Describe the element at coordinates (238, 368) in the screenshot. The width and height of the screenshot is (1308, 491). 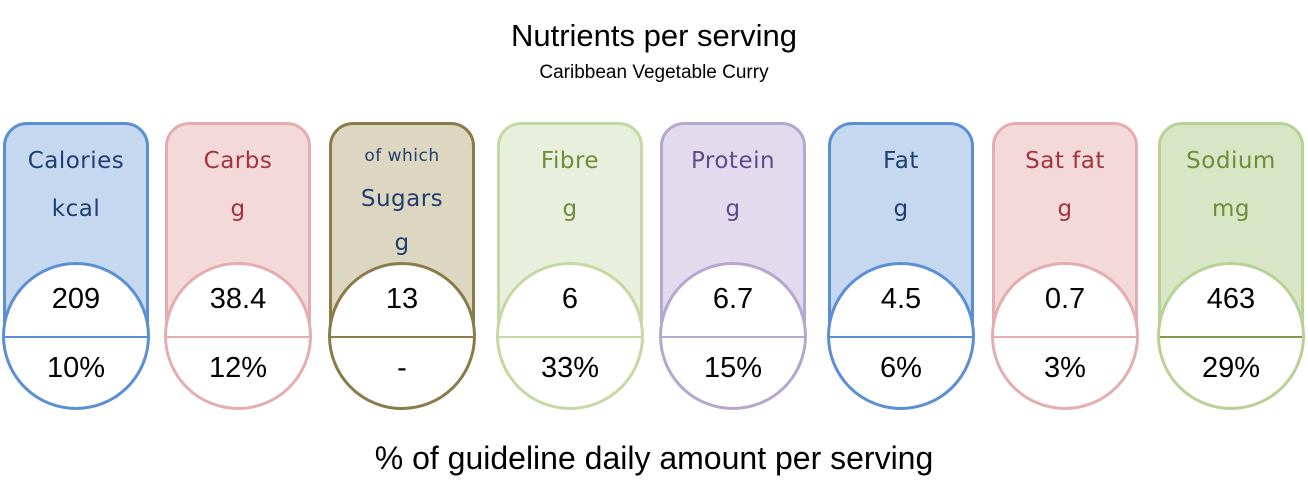
I see `daily-percent: 12%` at that location.